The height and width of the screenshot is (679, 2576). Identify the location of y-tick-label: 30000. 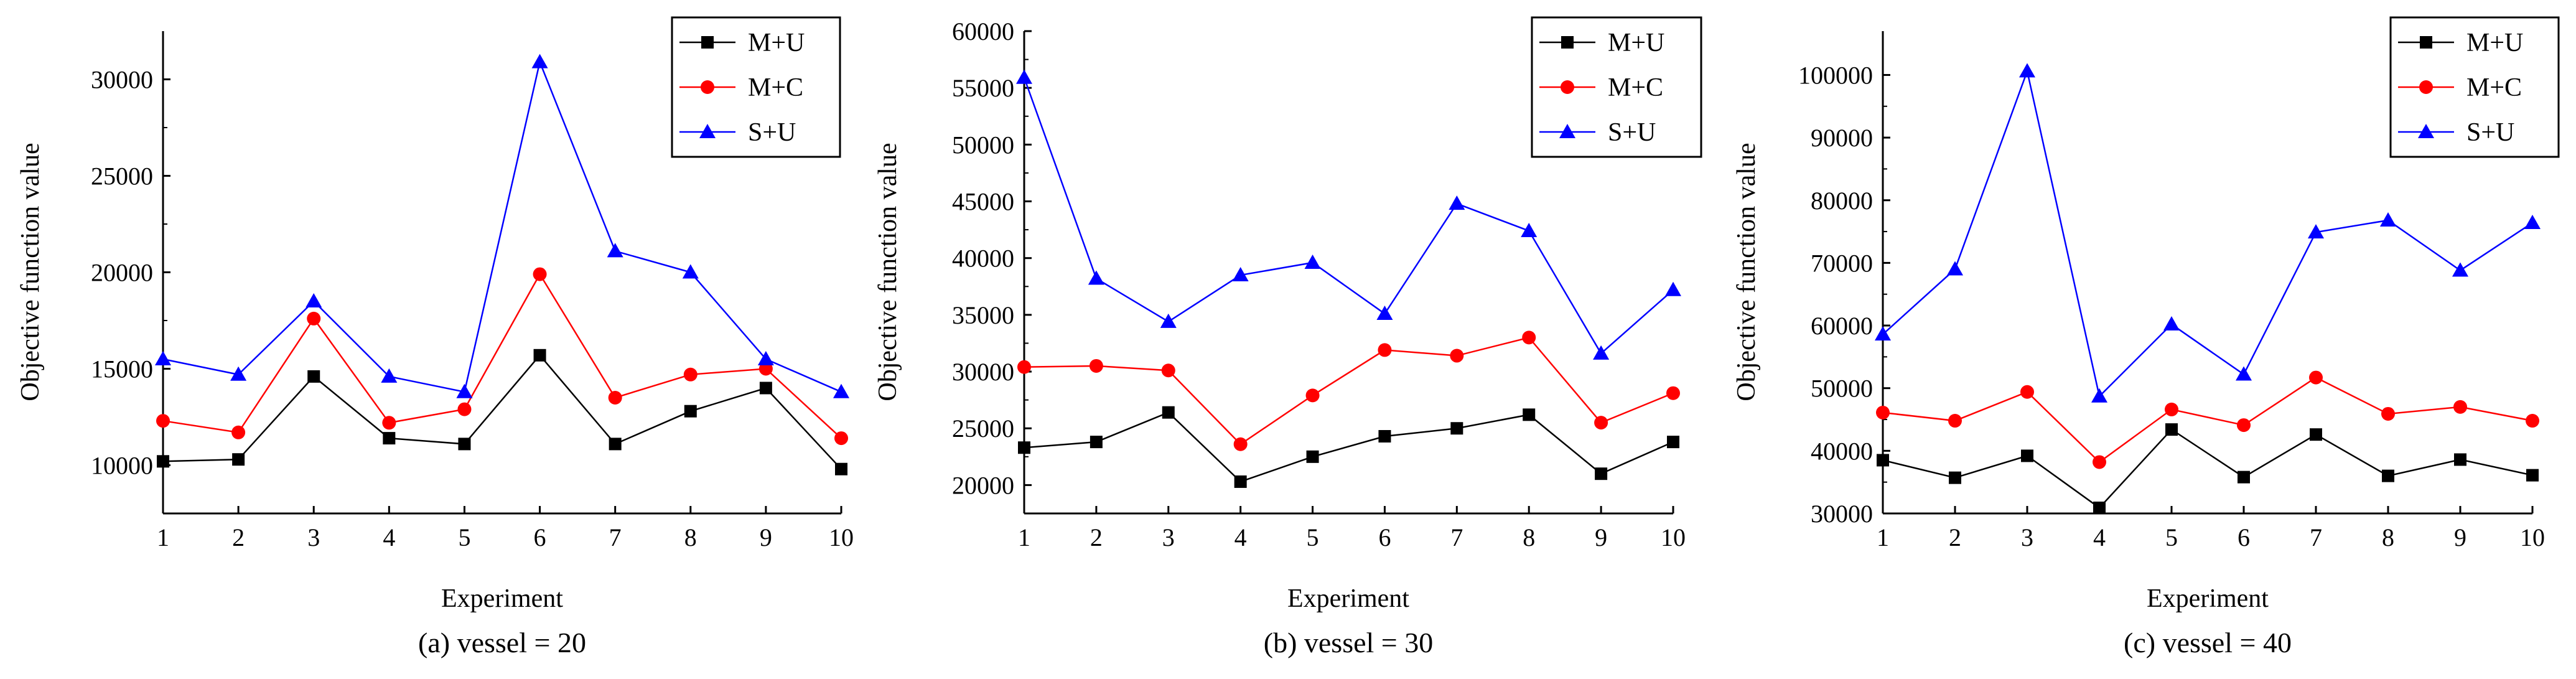
(122, 80).